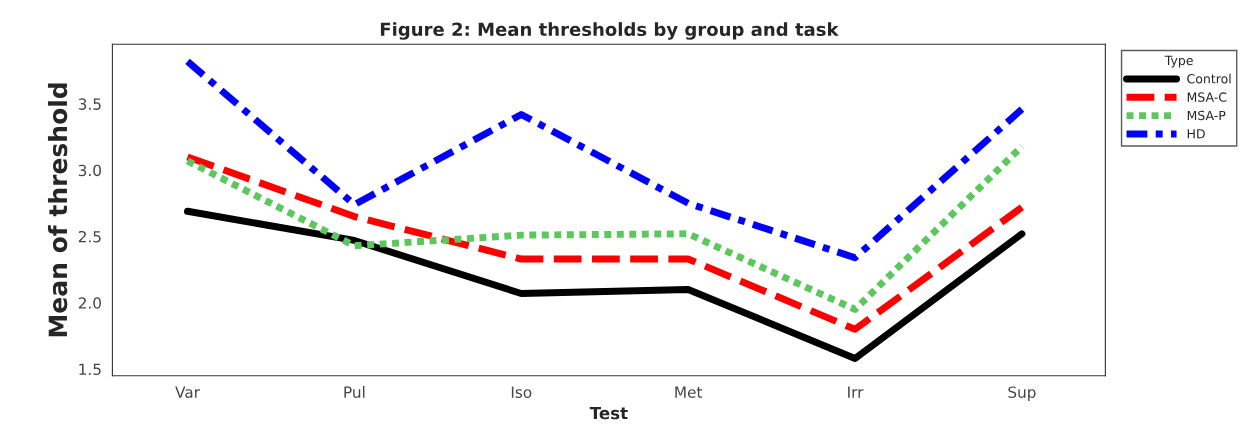  What do you see at coordinates (608, 413) in the screenshot?
I see `x-axis-title: Test` at bounding box center [608, 413].